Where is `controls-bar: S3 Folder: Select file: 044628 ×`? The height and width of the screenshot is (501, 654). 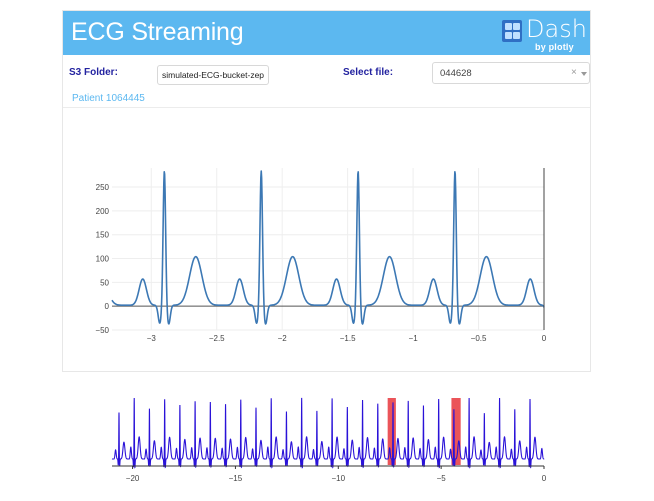
controls-bar: S3 Folder: Select file: 044628 × is located at coordinates (326, 75).